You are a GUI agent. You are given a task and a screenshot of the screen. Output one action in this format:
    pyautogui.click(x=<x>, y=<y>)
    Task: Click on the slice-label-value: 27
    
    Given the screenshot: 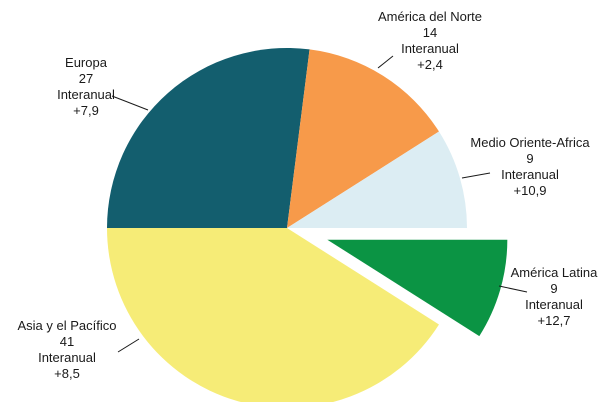 What is the action you would take?
    pyautogui.click(x=86, y=78)
    